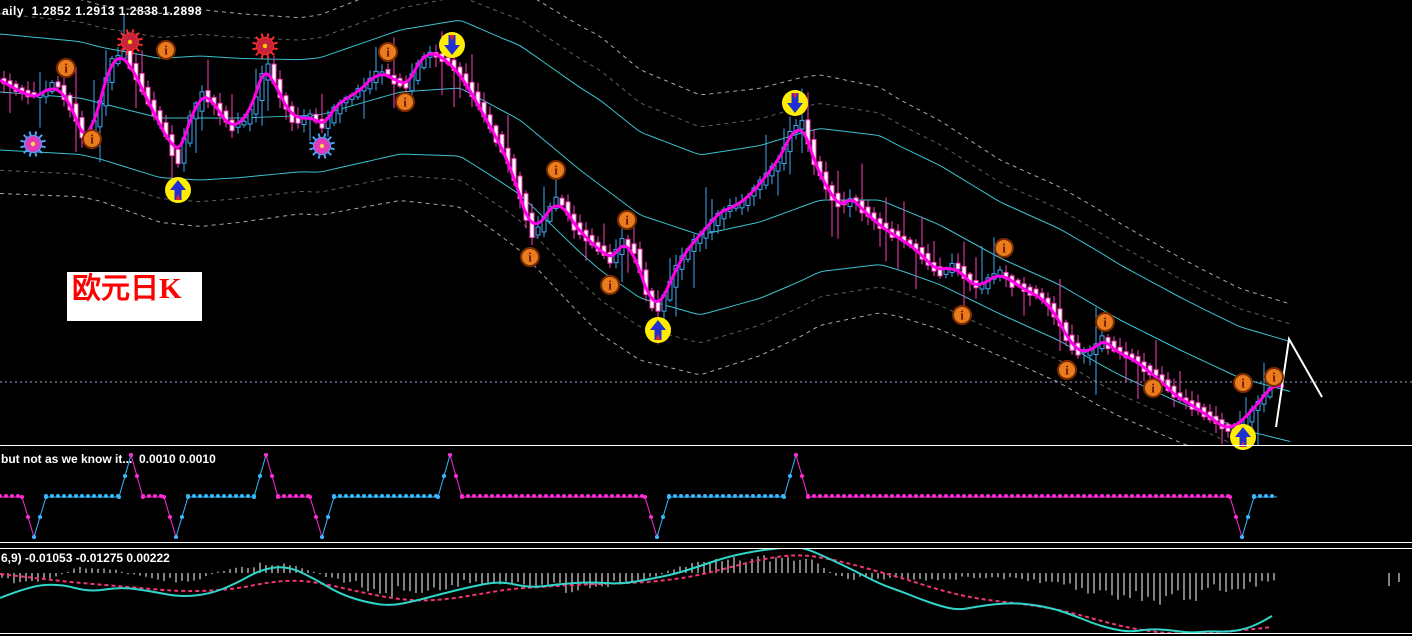 This screenshot has height=636, width=1412. What do you see at coordinates (638, 496) in the screenshot?
I see `signal-pane` at bounding box center [638, 496].